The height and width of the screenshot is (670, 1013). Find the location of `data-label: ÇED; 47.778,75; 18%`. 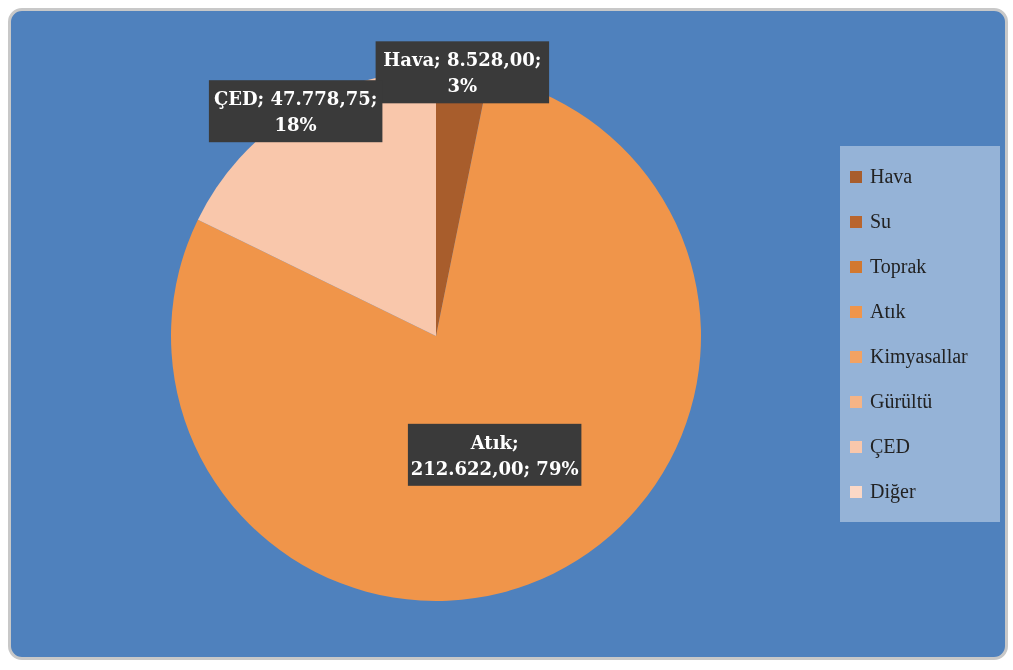

data-label: ÇED; 47.778,75; 18% is located at coordinates (295, 112).